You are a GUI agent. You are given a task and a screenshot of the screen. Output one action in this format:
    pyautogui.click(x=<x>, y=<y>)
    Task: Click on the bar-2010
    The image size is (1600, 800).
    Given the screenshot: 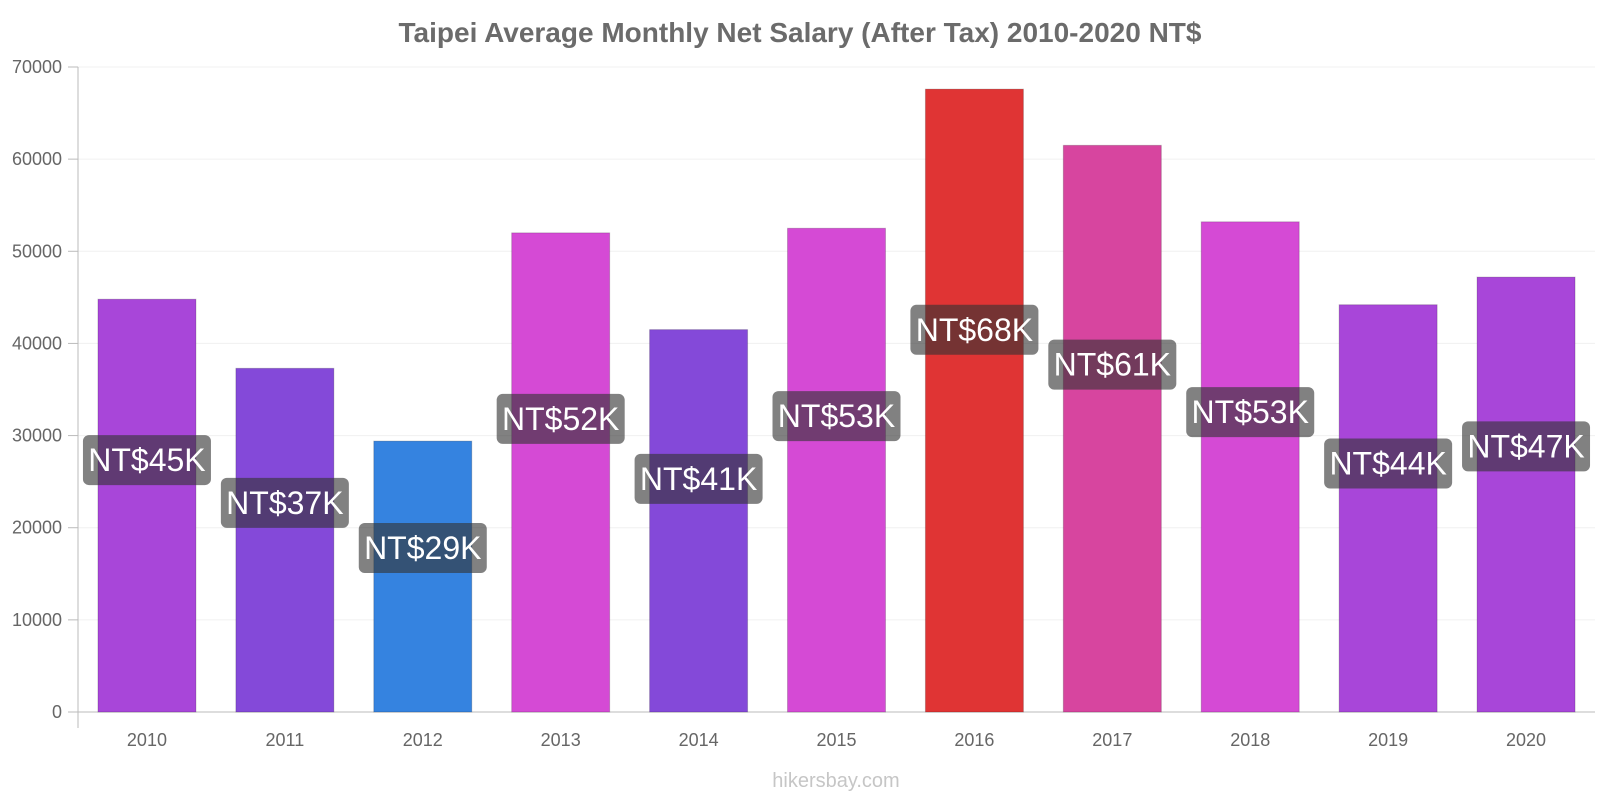 What is the action you would take?
    pyautogui.click(x=147, y=505)
    